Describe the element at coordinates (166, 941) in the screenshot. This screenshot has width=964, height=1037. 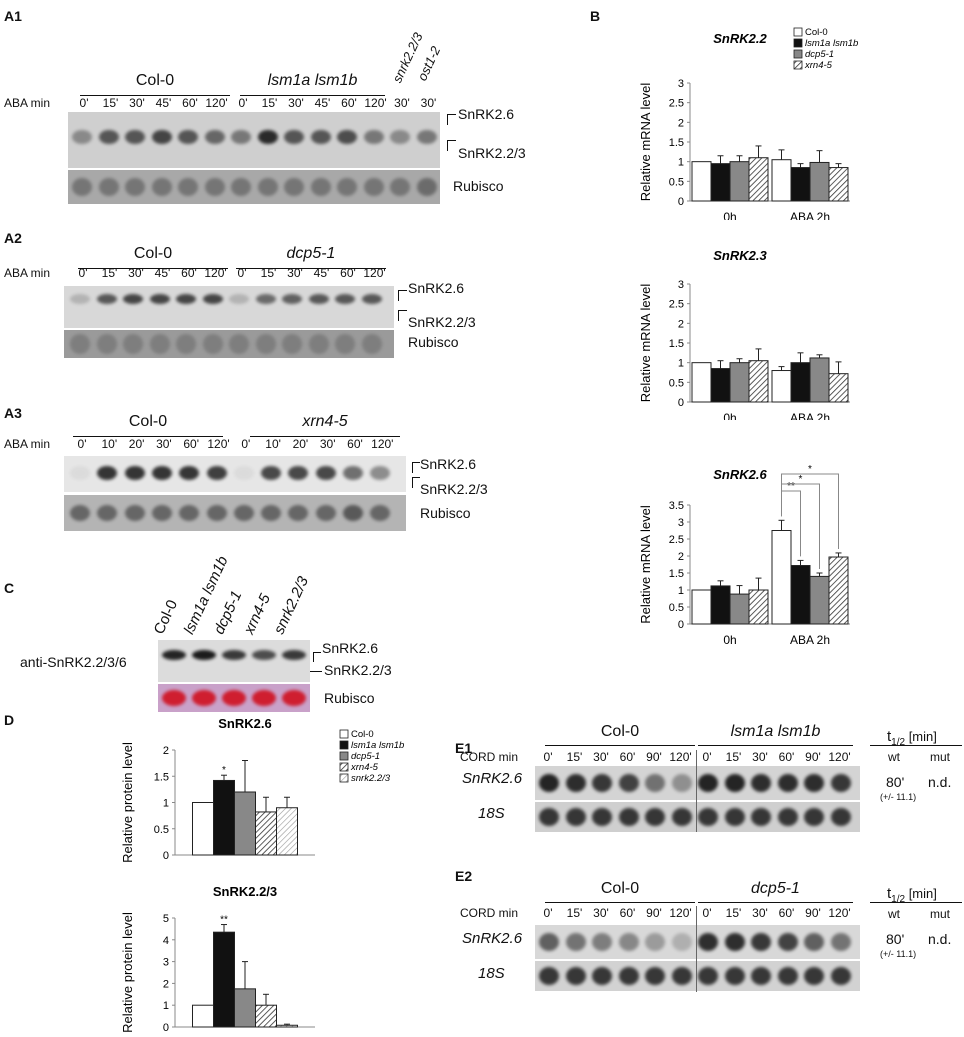
I see `y-tick-label: 4` at that location.